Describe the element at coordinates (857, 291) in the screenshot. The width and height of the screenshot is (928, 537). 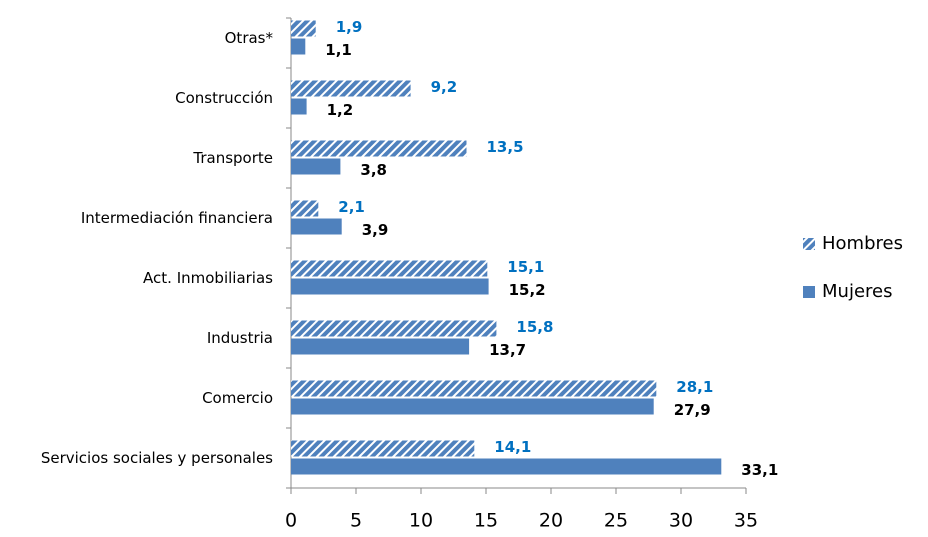
I see `legend-label: Mujeres` at that location.